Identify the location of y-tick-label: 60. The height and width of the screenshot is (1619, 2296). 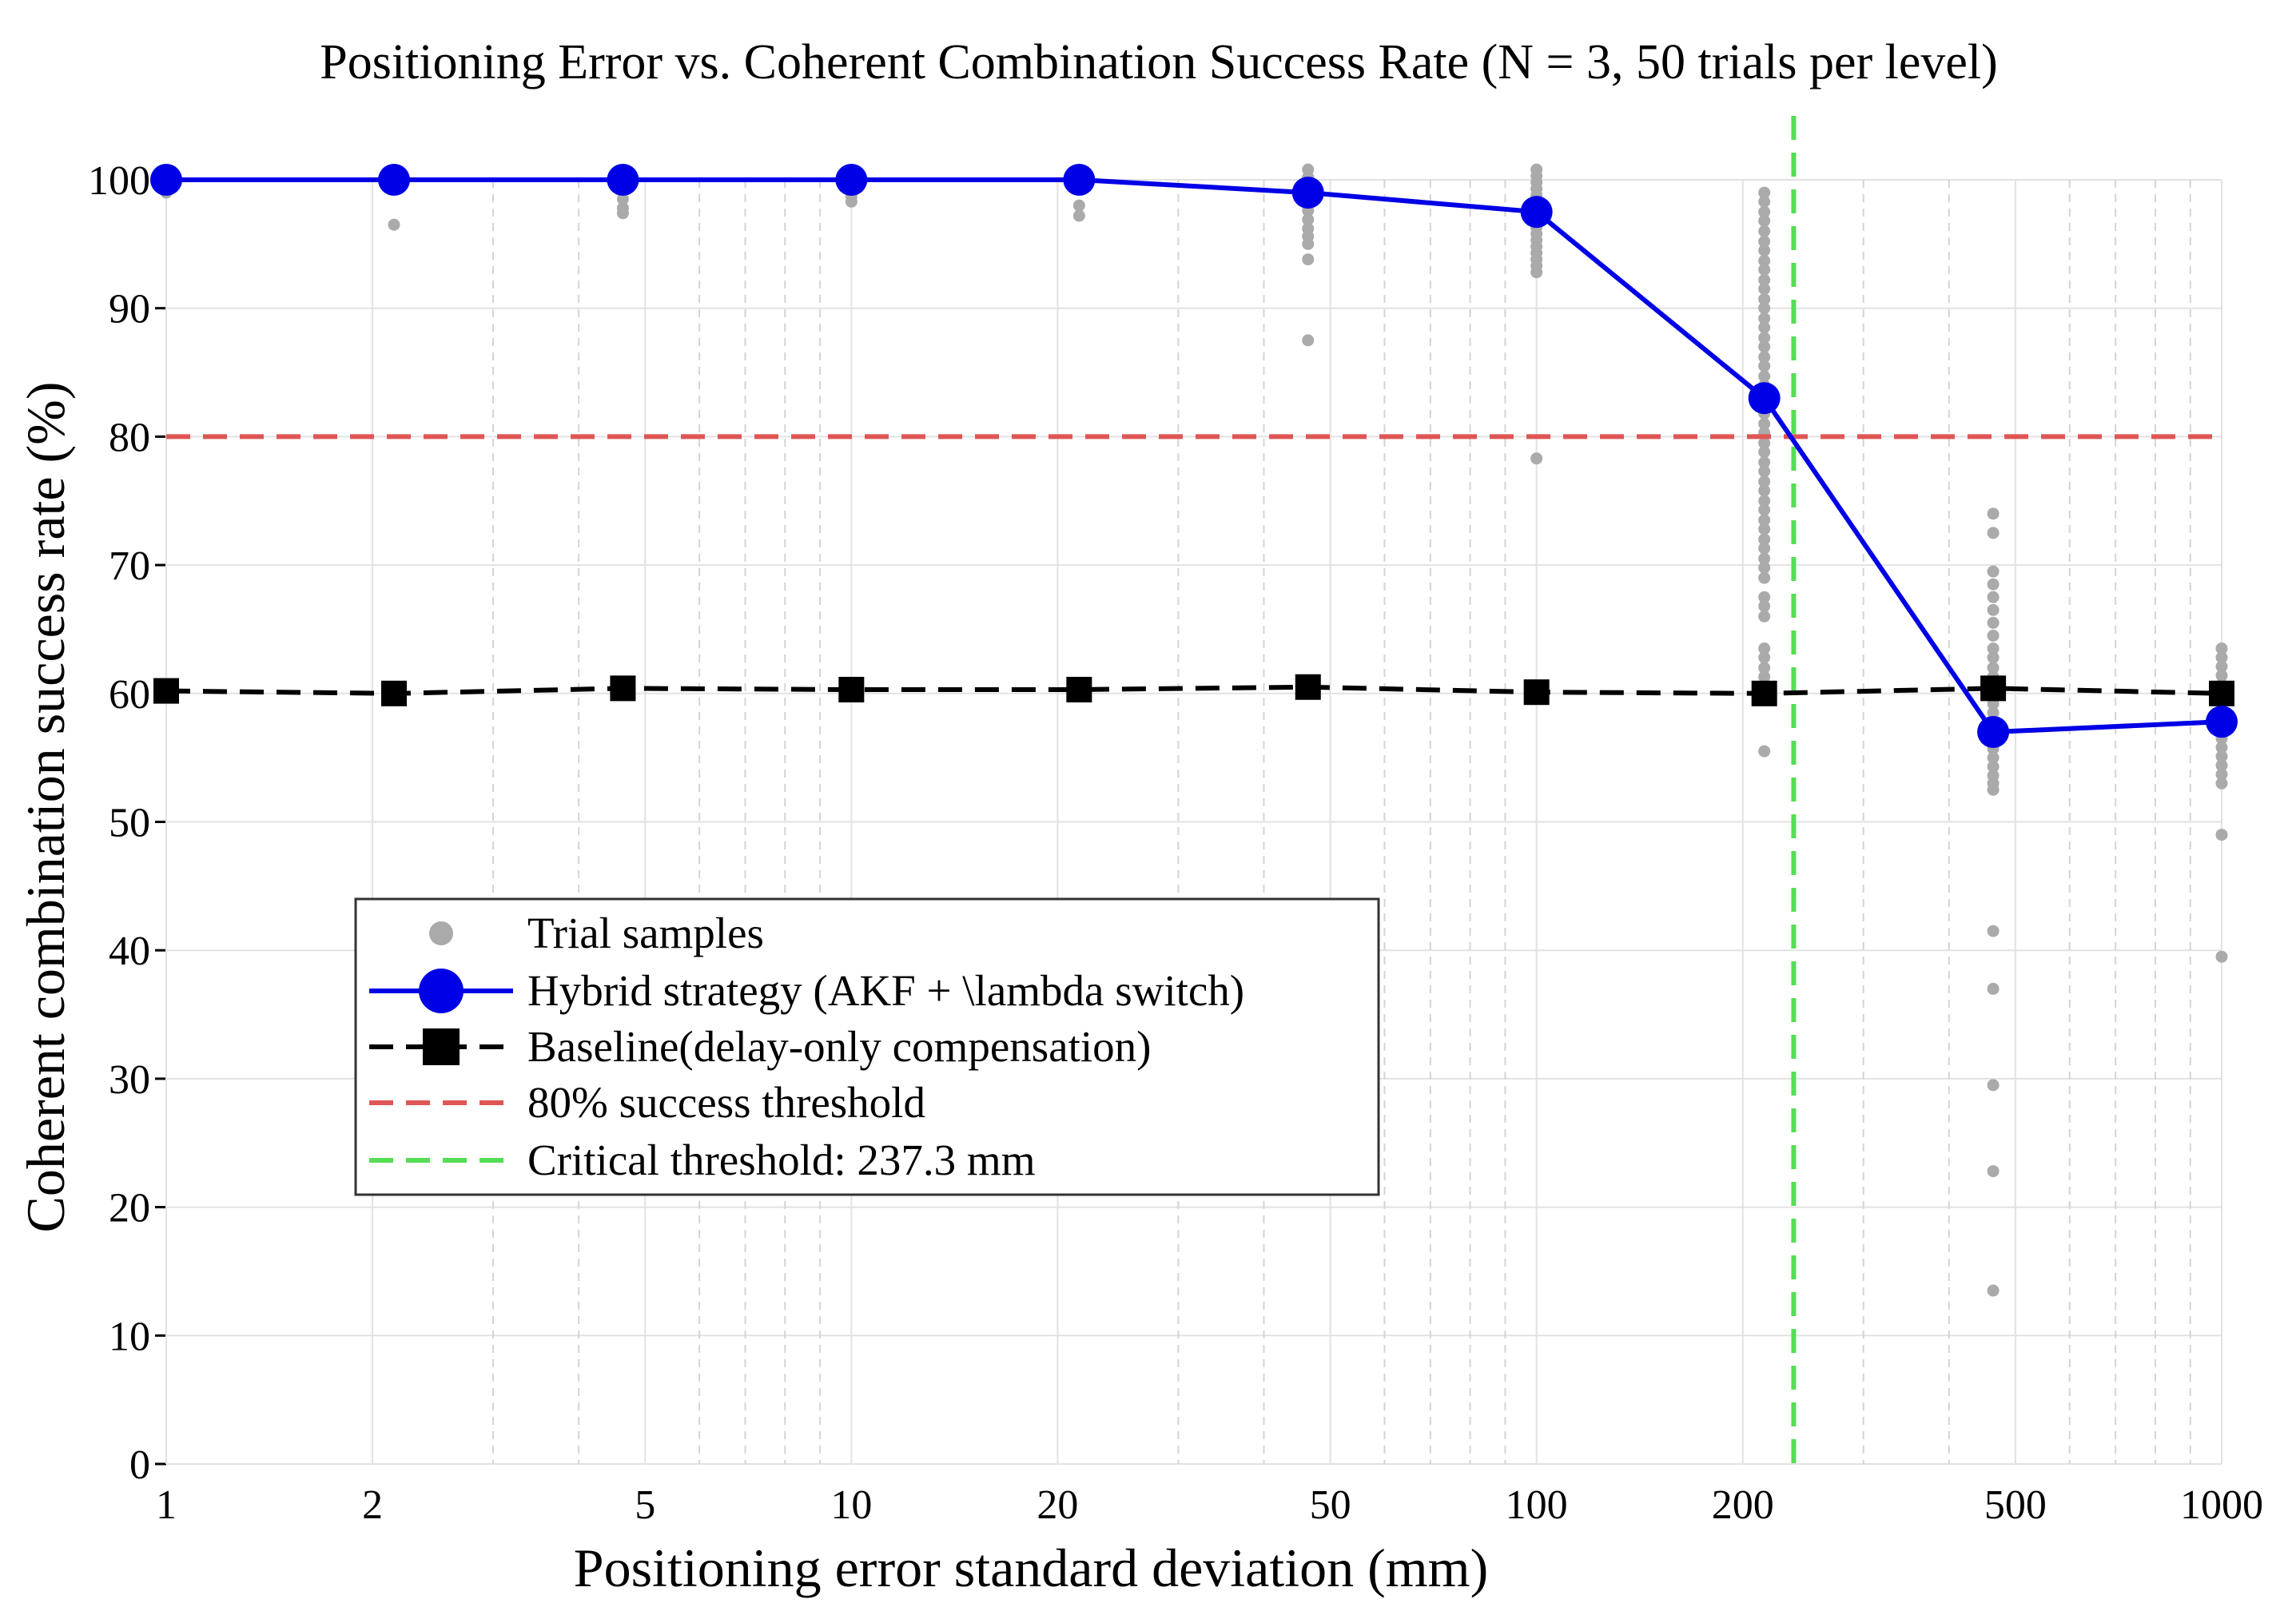
(129, 695).